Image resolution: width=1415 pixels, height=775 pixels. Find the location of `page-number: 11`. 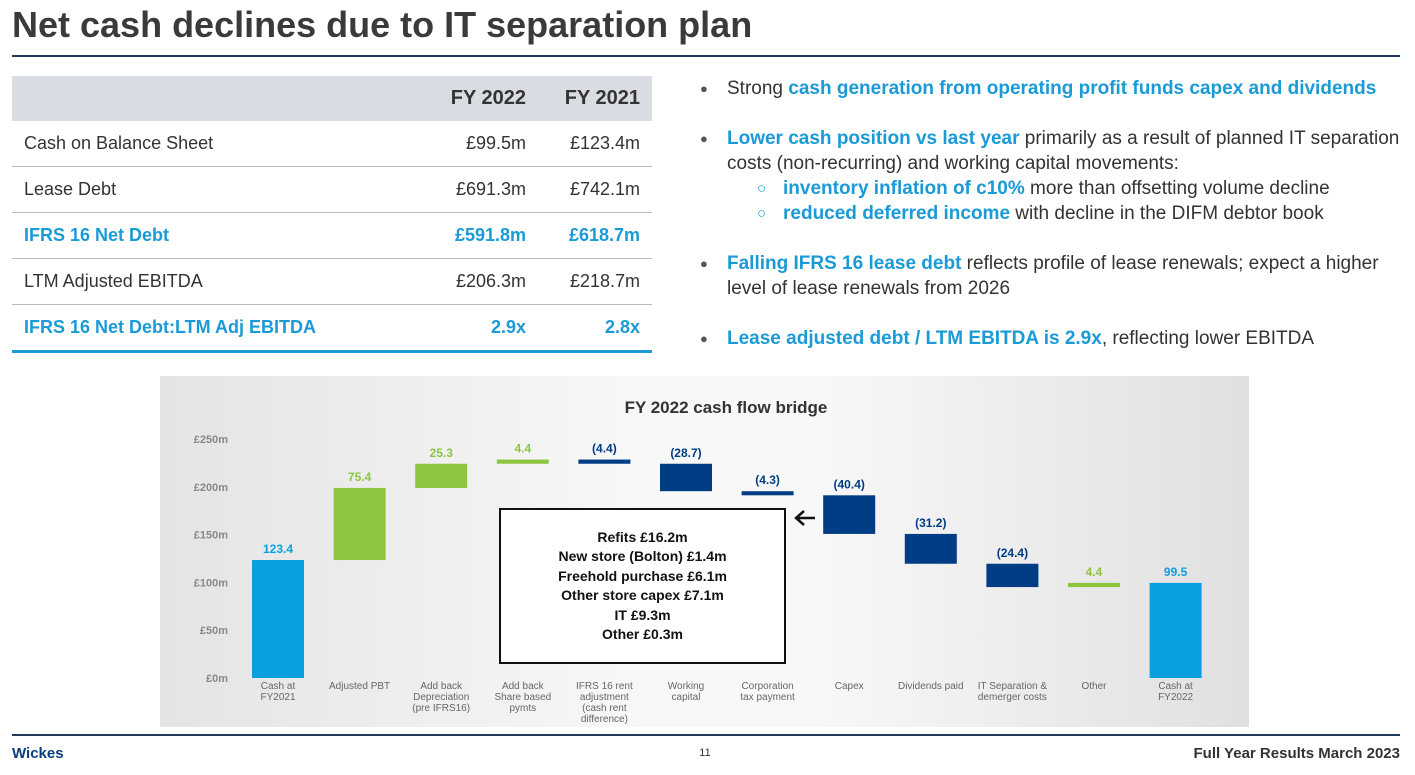

page-number: 11 is located at coordinates (705, 753).